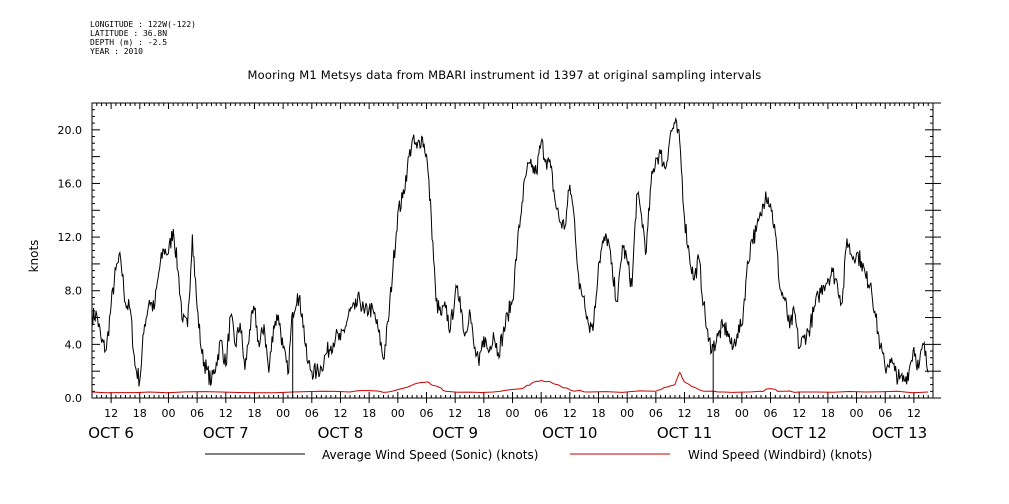  Describe the element at coordinates (129, 33) in the screenshot. I see `latitude-label: LATITUDE : 36.8N` at that location.